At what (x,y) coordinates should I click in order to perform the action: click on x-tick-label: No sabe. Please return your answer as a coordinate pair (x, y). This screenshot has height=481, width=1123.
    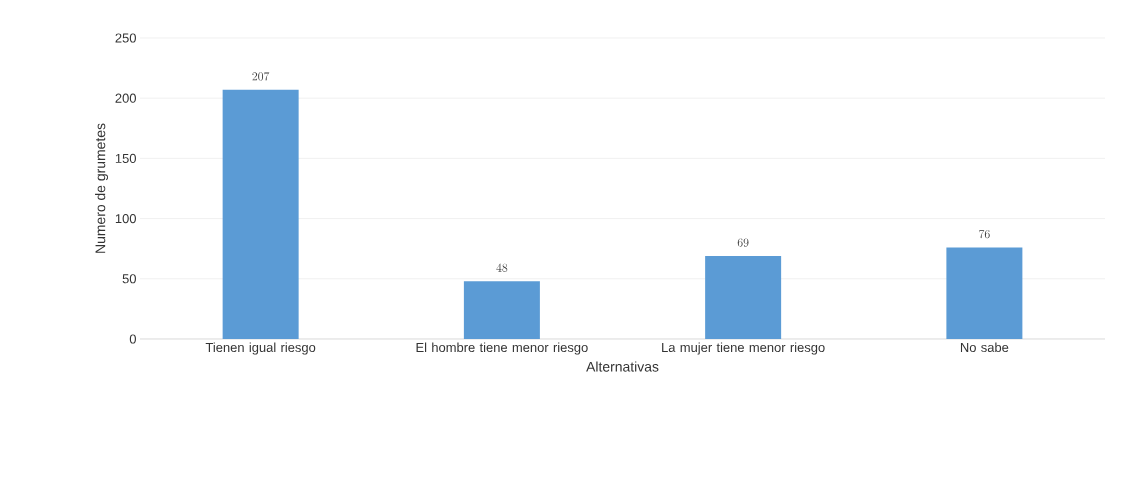
    Looking at the image, I should click on (984, 347).